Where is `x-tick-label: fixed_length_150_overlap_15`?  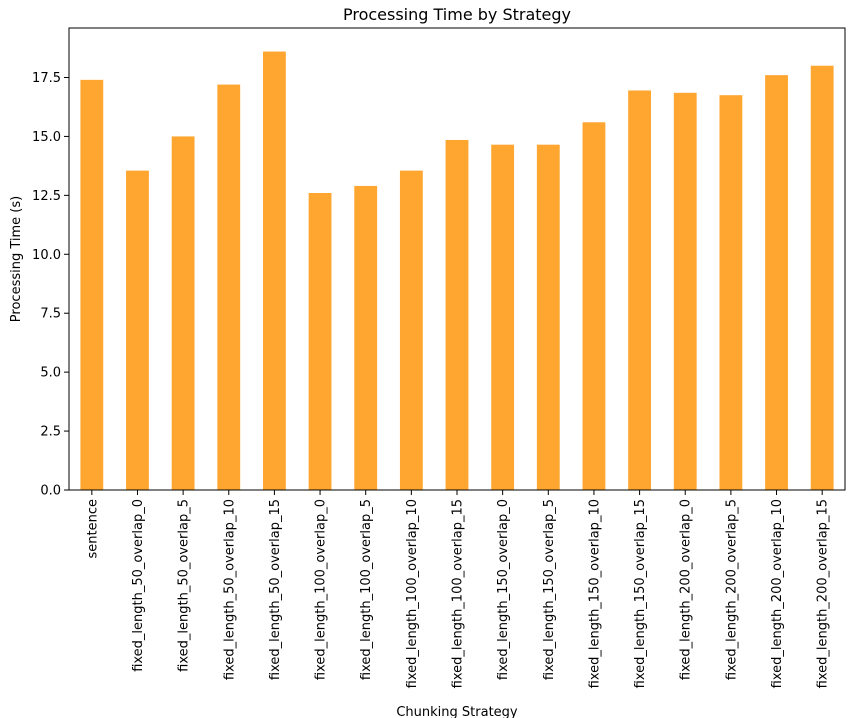
x-tick-label: fixed_length_150_overlap_15 is located at coordinates (640, 593).